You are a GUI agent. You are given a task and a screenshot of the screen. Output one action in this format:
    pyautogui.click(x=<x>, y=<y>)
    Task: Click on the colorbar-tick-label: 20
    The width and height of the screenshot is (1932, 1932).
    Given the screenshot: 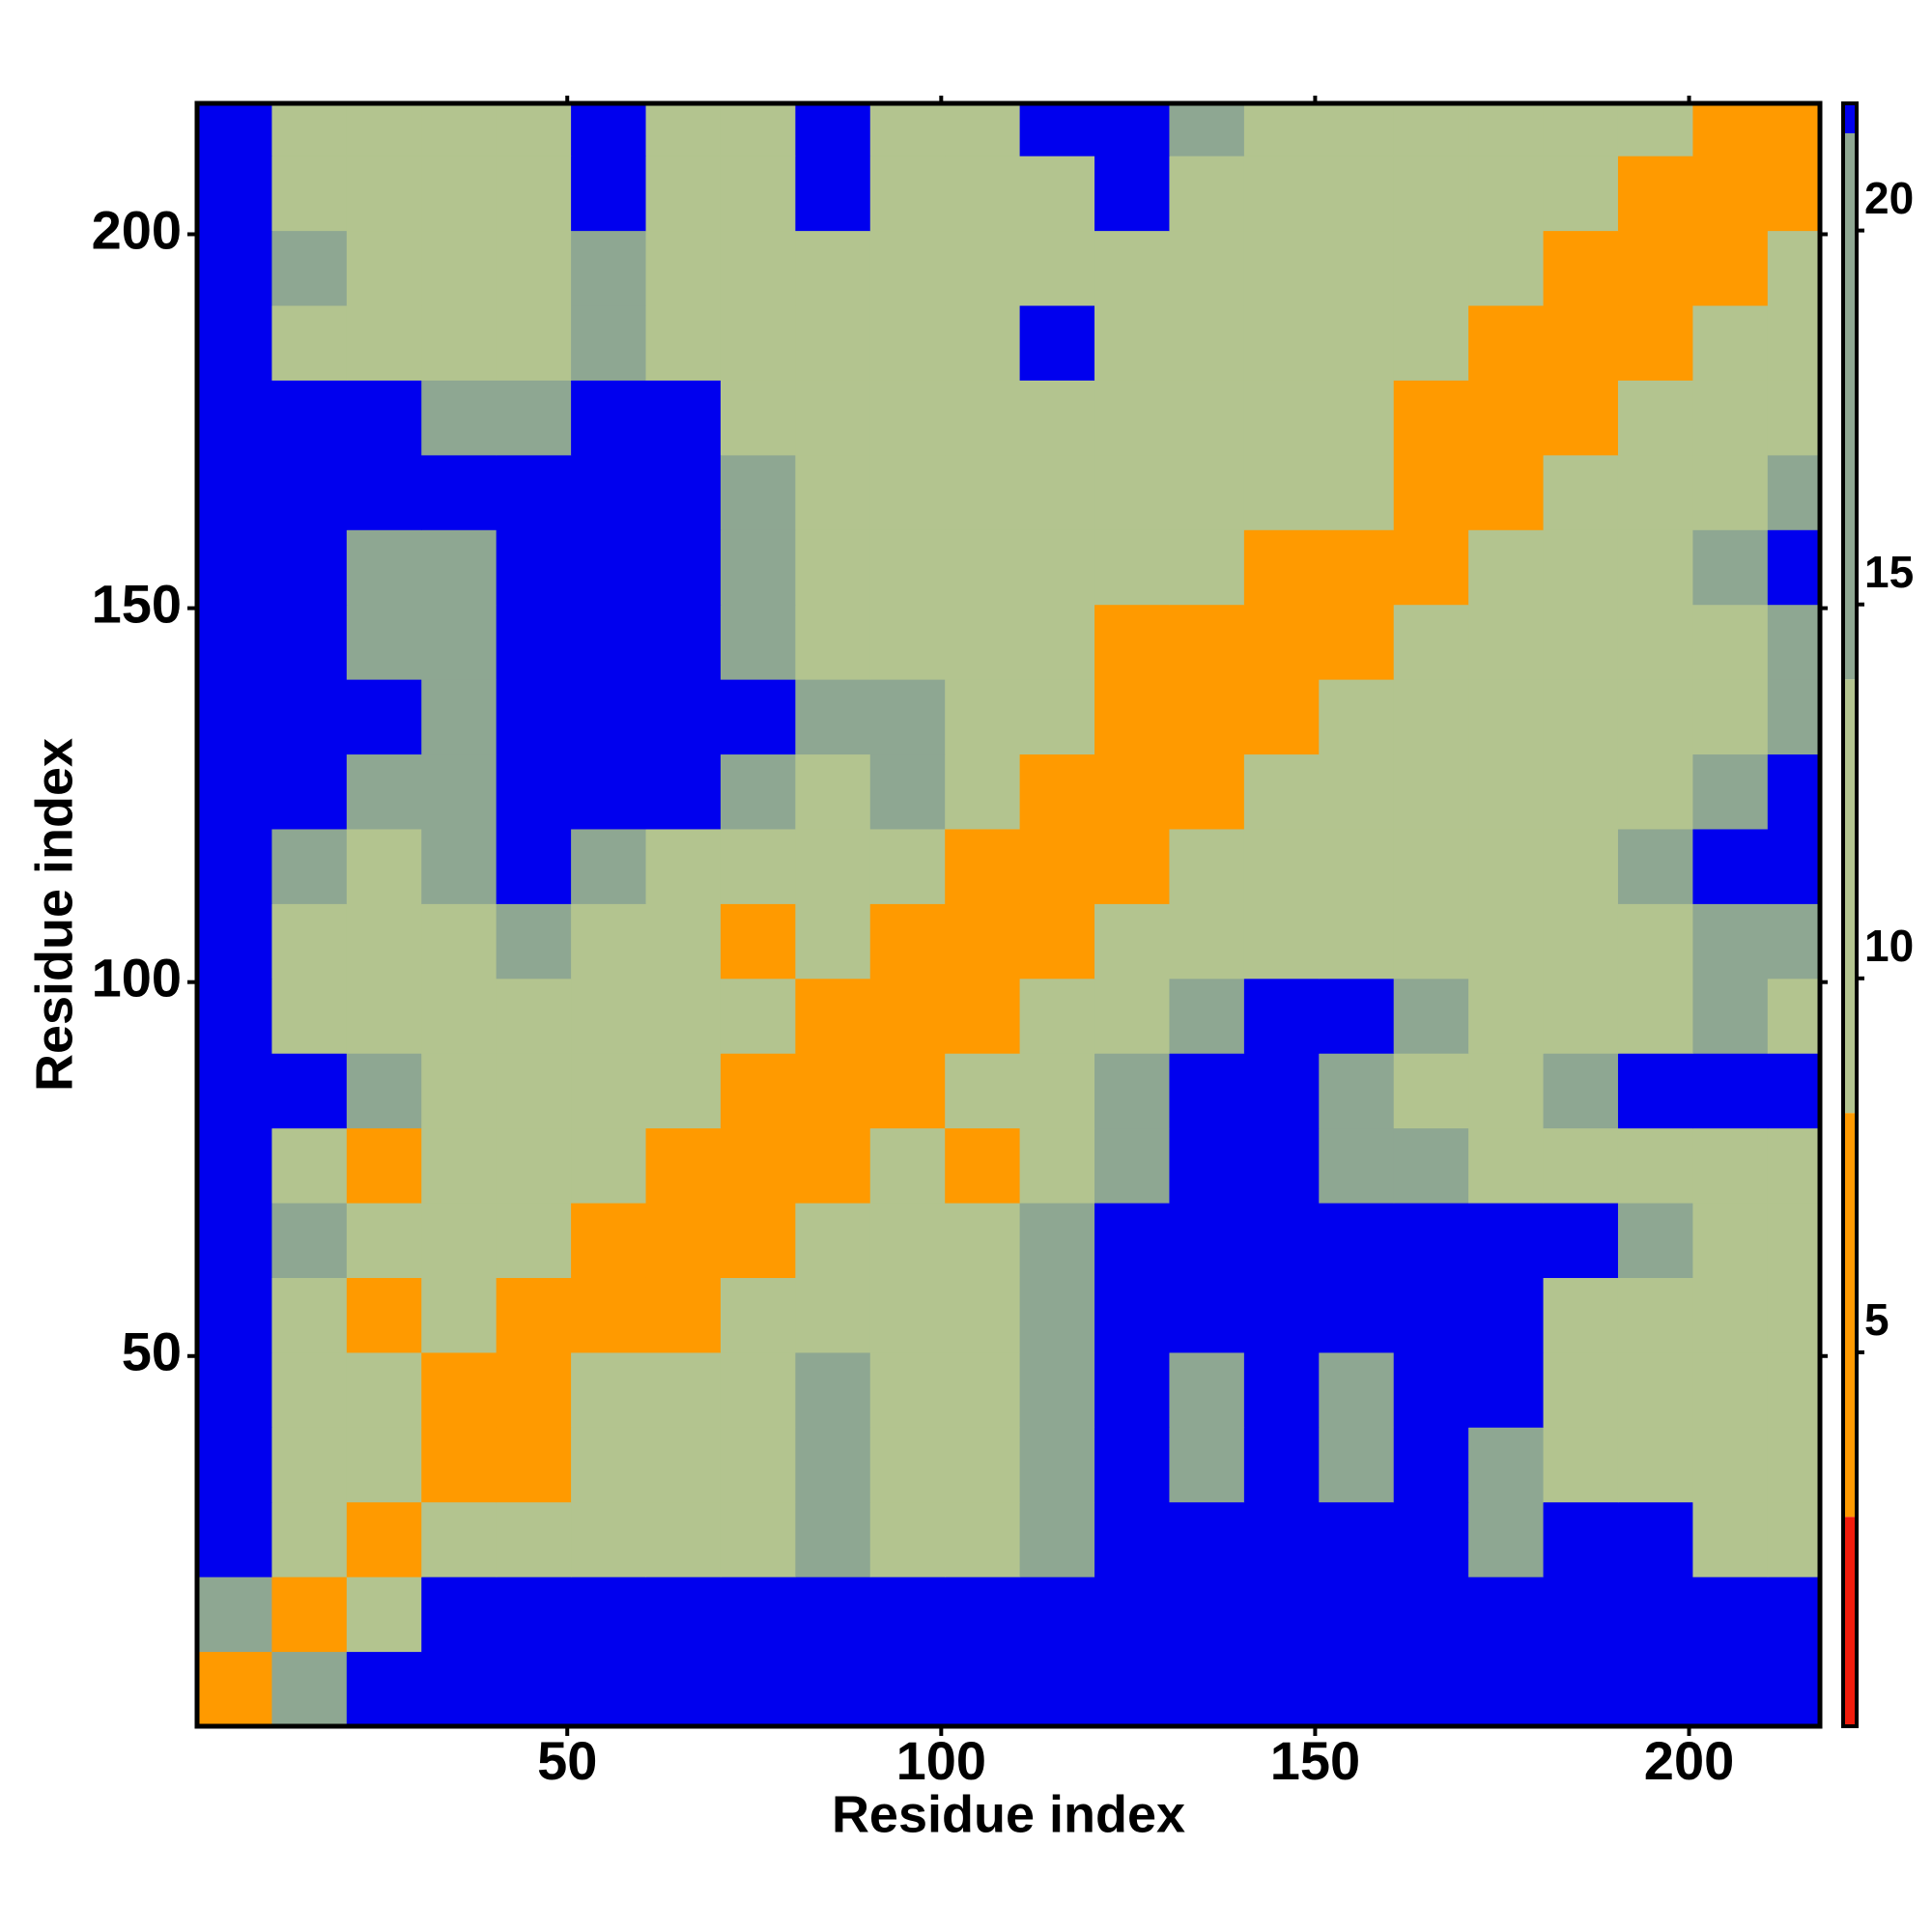 What is the action you would take?
    pyautogui.click(x=1889, y=198)
    